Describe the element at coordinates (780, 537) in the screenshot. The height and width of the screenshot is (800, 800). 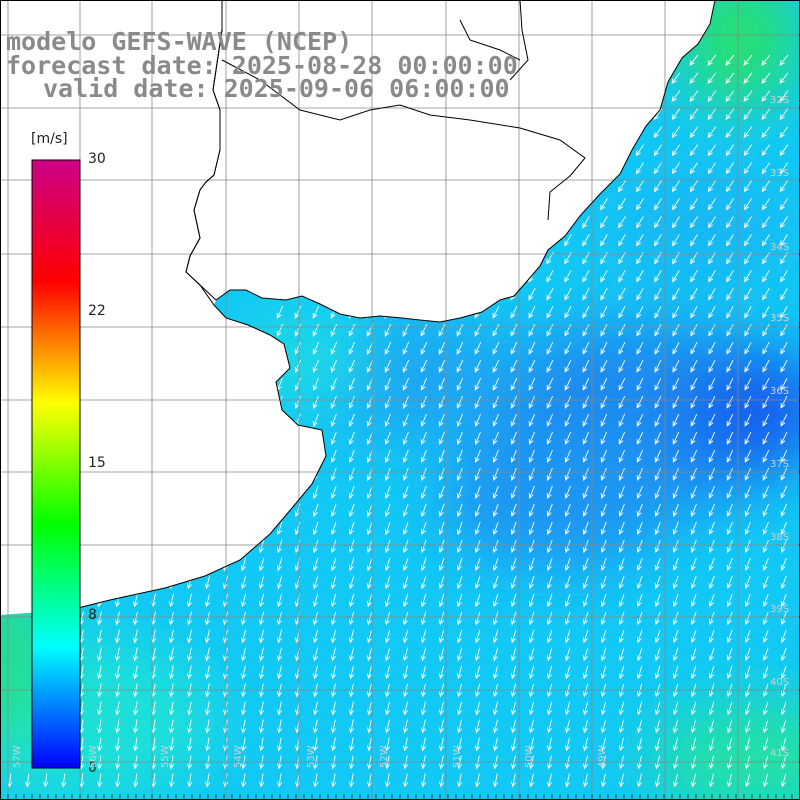
I see `lat-label: 38S` at that location.